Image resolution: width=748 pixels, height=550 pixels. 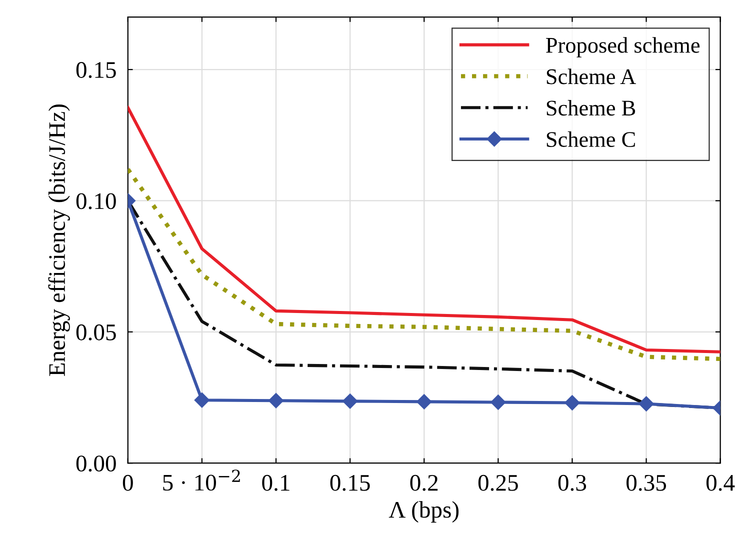 What do you see at coordinates (424, 482) in the screenshot?
I see `x-tick-label: 0.2` at bounding box center [424, 482].